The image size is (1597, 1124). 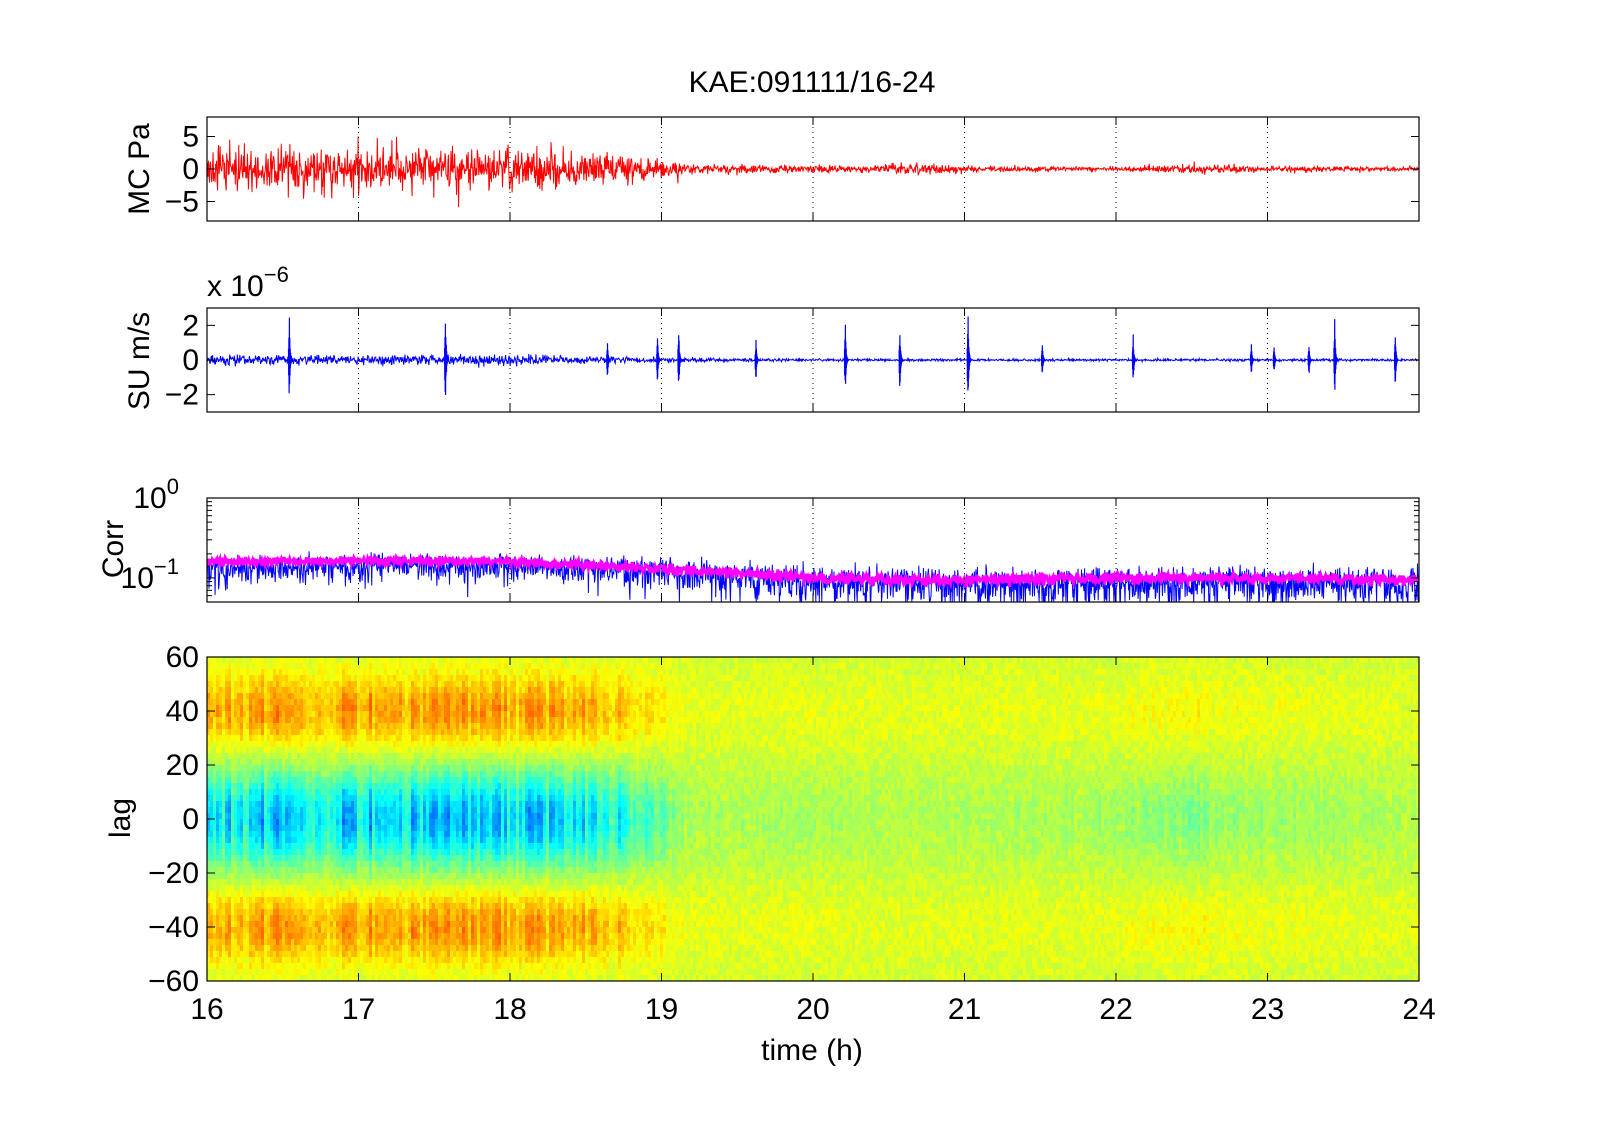 What do you see at coordinates (190, 137) in the screenshot?
I see `mc-pressure-ytick-label: 5` at bounding box center [190, 137].